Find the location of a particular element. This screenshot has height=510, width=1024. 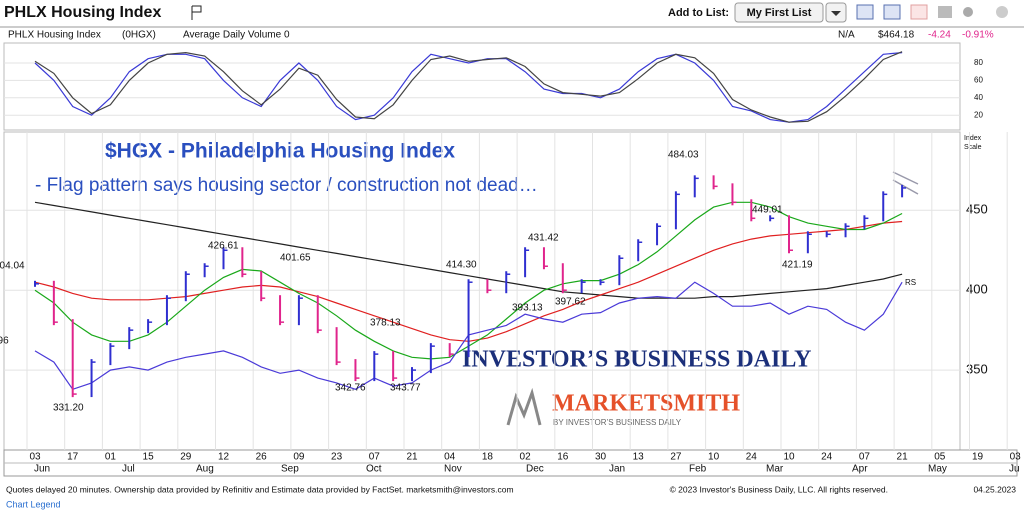

x-tick-label: 13 is located at coordinates (639, 457).